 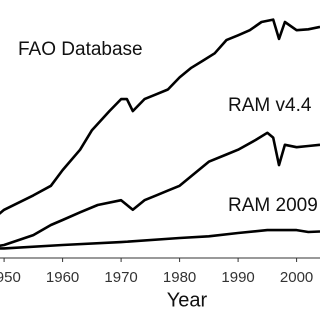 I want to click on x-tick-label: 1990, so click(x=237, y=277).